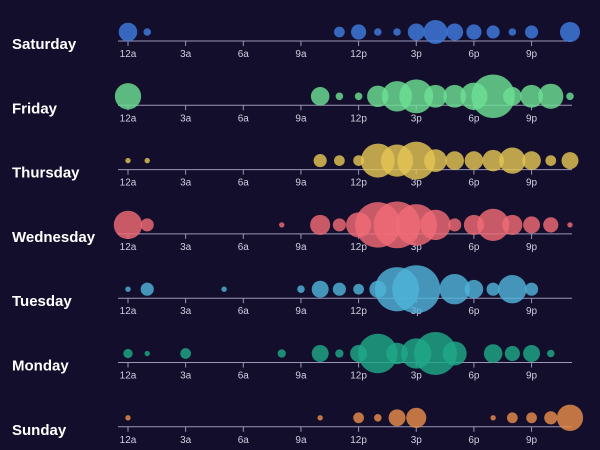 The image size is (600, 450). Describe the element at coordinates (320, 96) in the screenshot. I see `bubble-friday-h10` at that location.